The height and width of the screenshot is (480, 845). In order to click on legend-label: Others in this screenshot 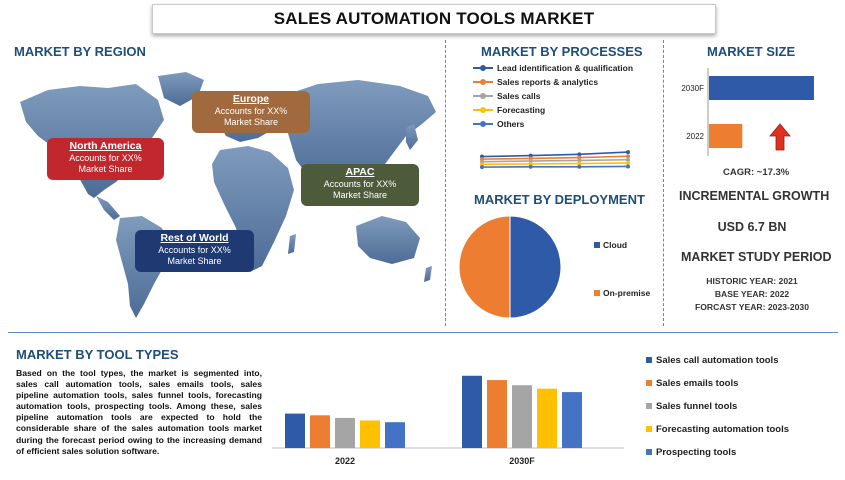, I will do `click(511, 124)`.